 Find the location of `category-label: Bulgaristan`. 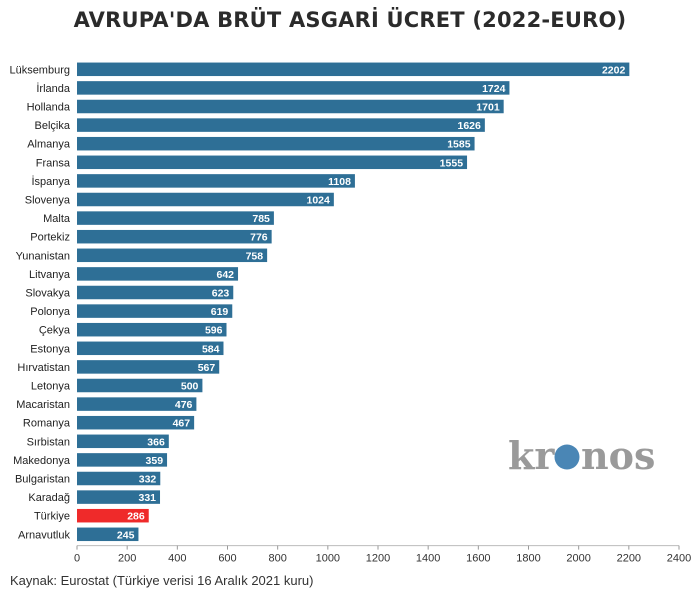

category-label: Bulgaristan is located at coordinates (42, 480).